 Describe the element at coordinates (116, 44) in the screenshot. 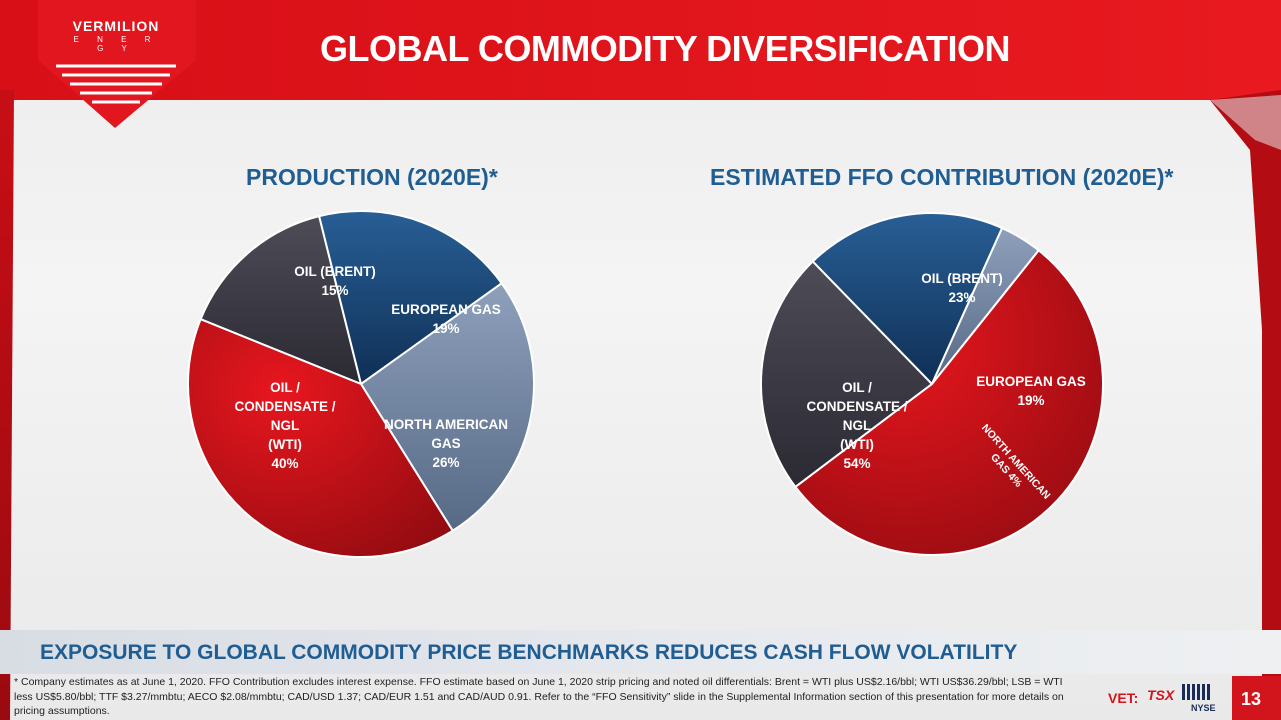

I see `logo-subtitle: E N E R G Y` at that location.